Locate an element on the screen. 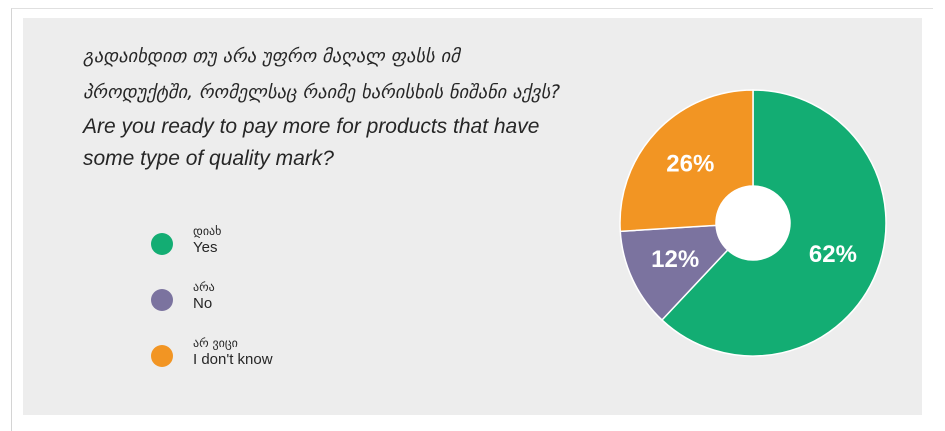  donut-hole is located at coordinates (753, 223).